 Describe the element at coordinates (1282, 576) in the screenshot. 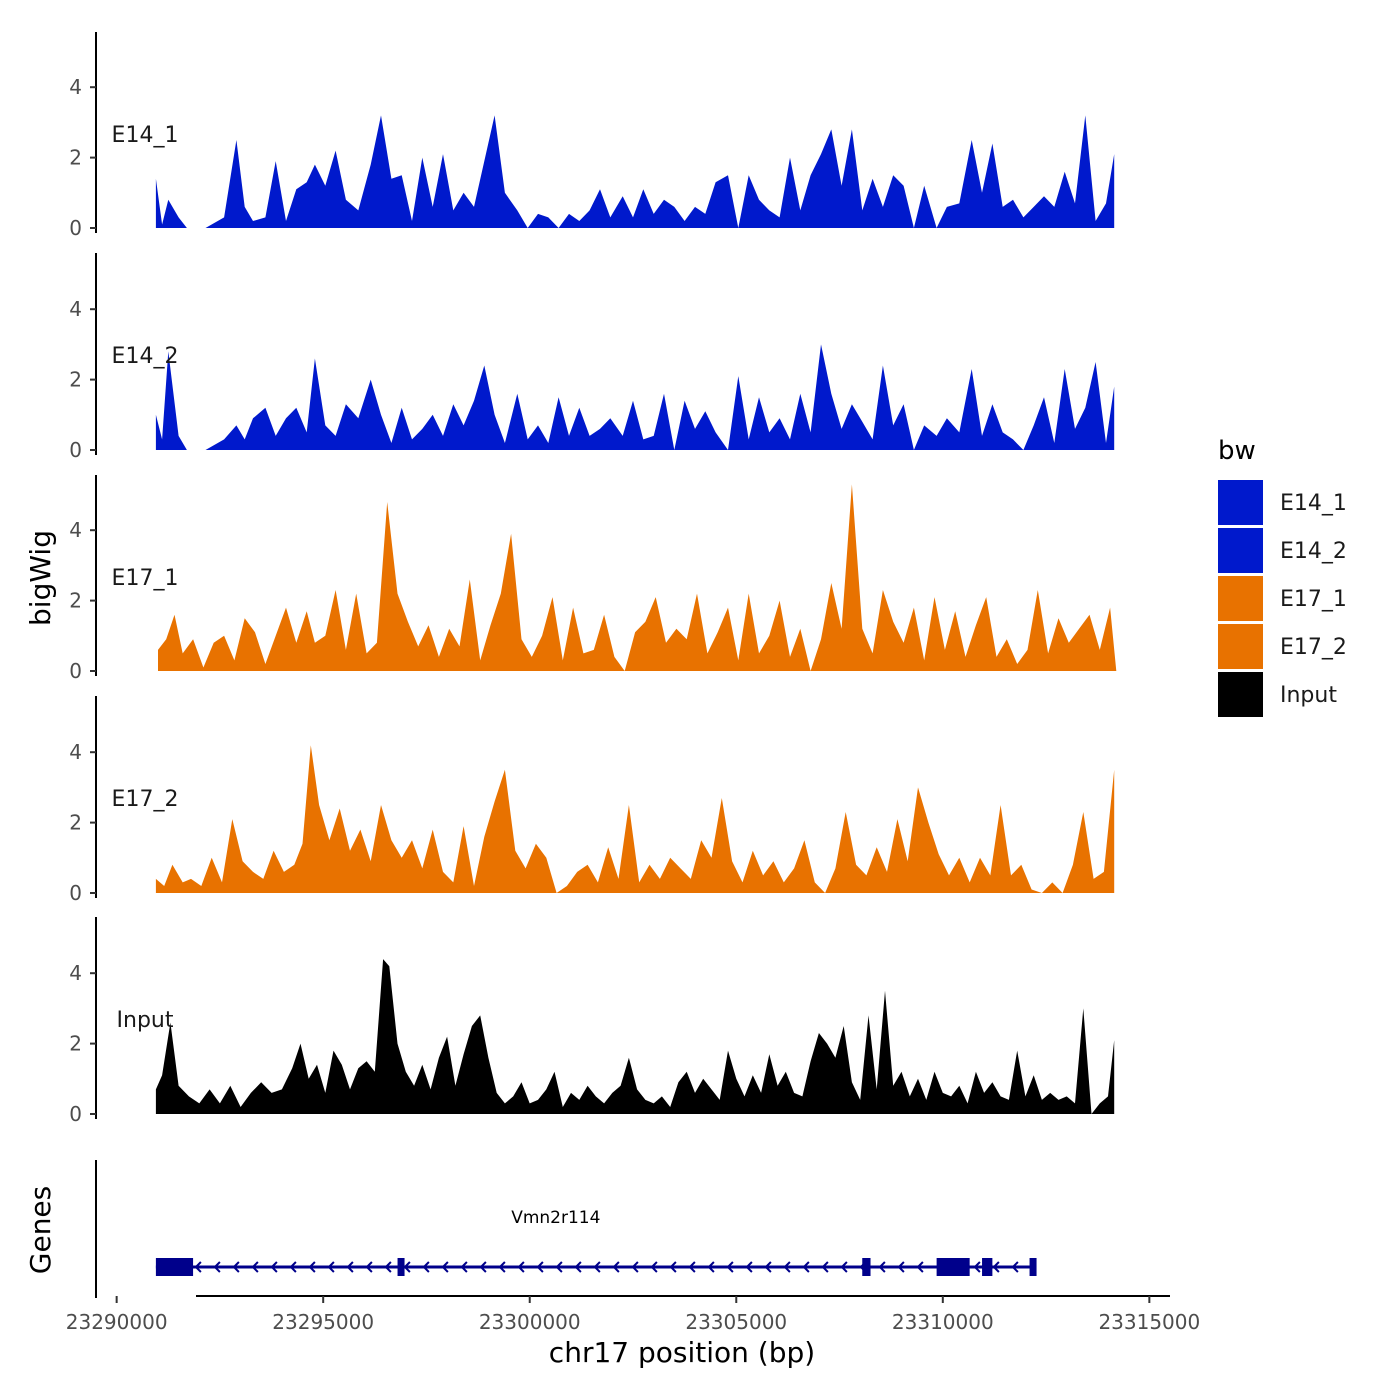

I see `legend: bw E14_1 E14_2 E17_1 E17_2 Input` at that location.